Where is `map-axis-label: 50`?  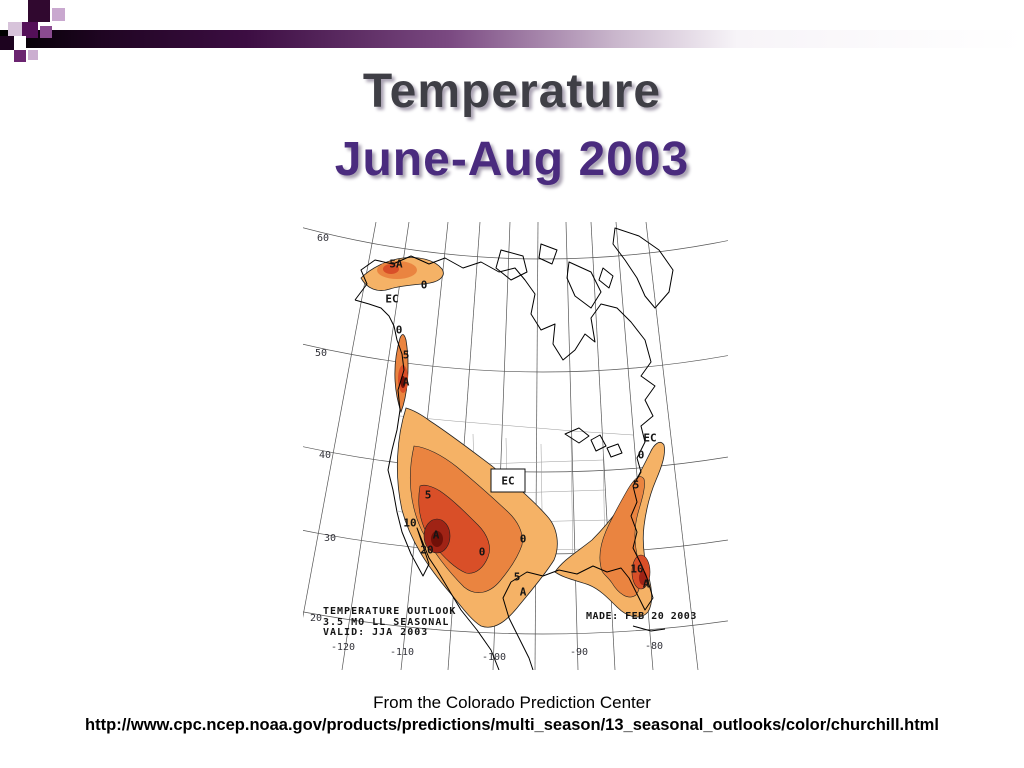 map-axis-label: 50 is located at coordinates (321, 353).